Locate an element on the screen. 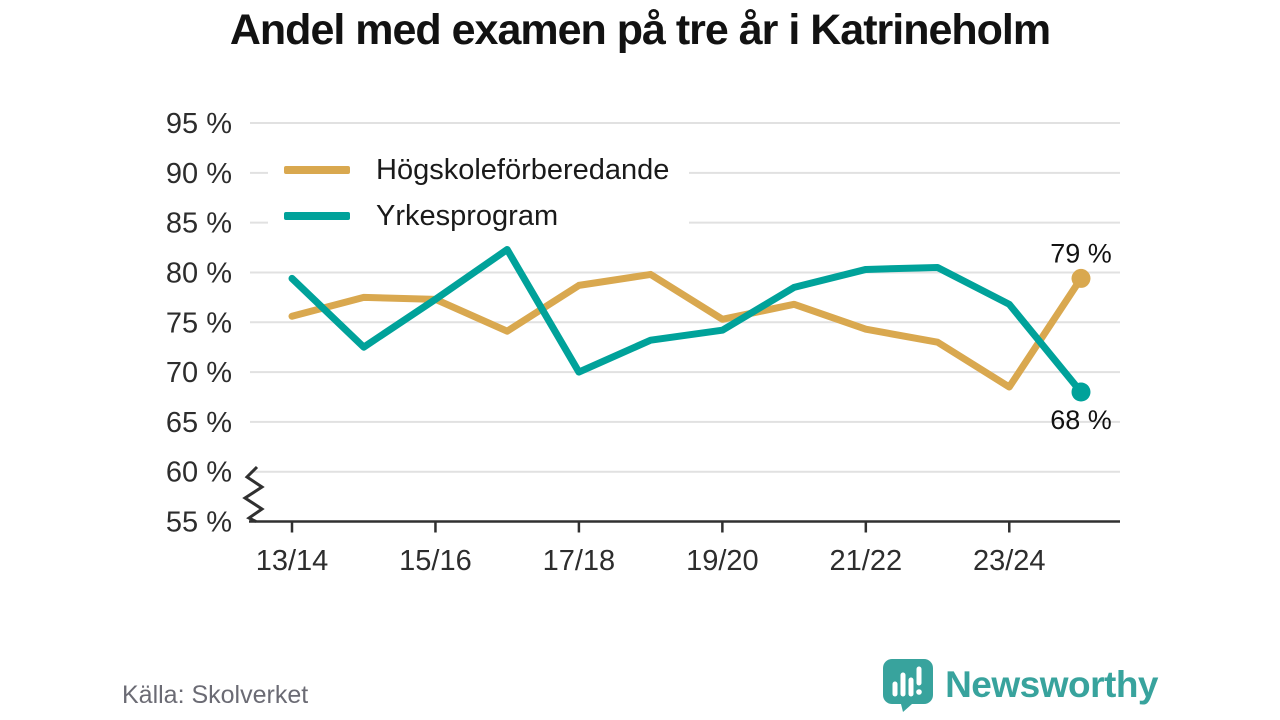  newsworthy-logo: Newsworthy is located at coordinates (1020, 685).